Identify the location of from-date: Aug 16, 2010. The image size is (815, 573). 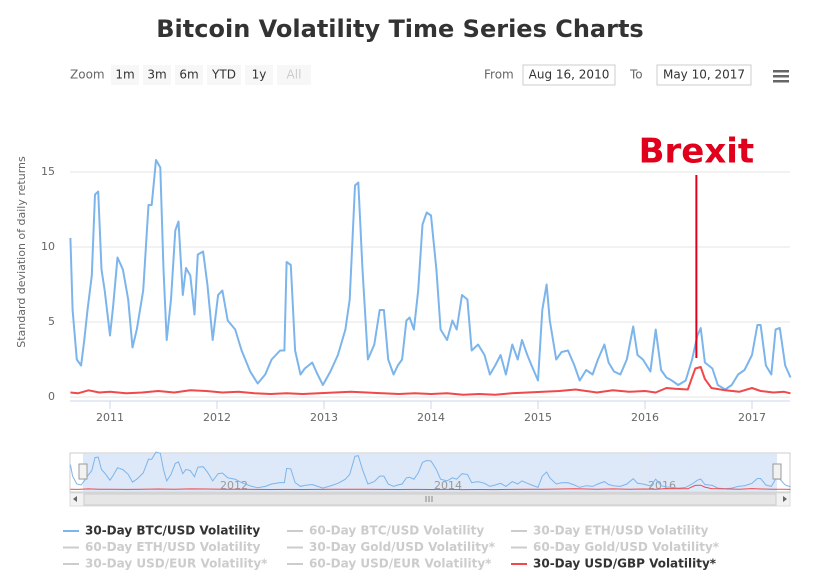
(569, 75).